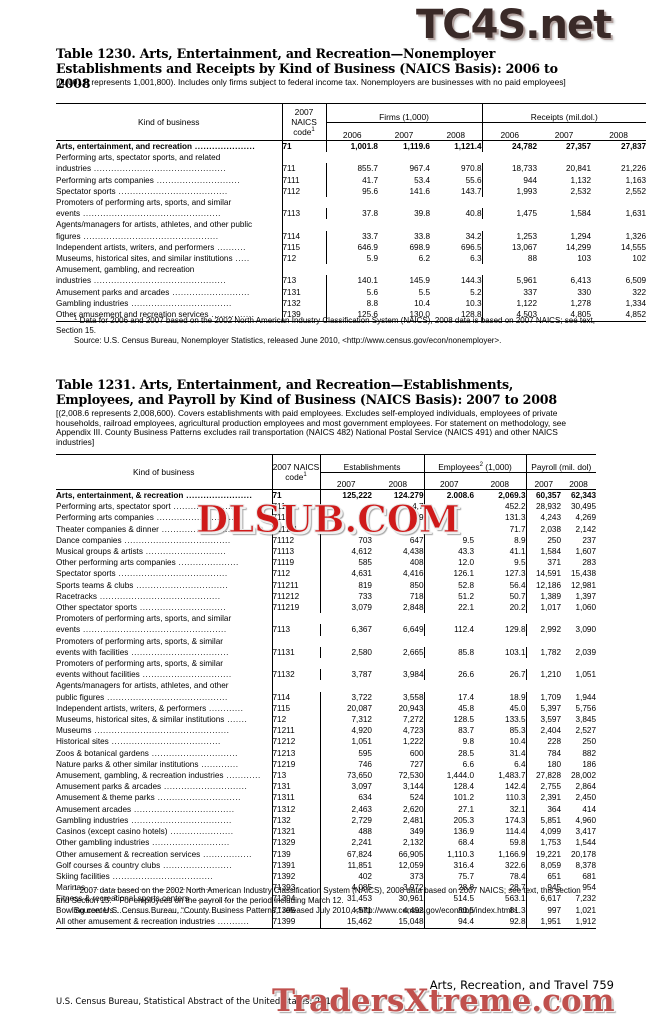 The width and height of the screenshot is (652, 1024). What do you see at coordinates (579, 480) in the screenshot?
I see `col-year-pay-2008: 2008` at bounding box center [579, 480].